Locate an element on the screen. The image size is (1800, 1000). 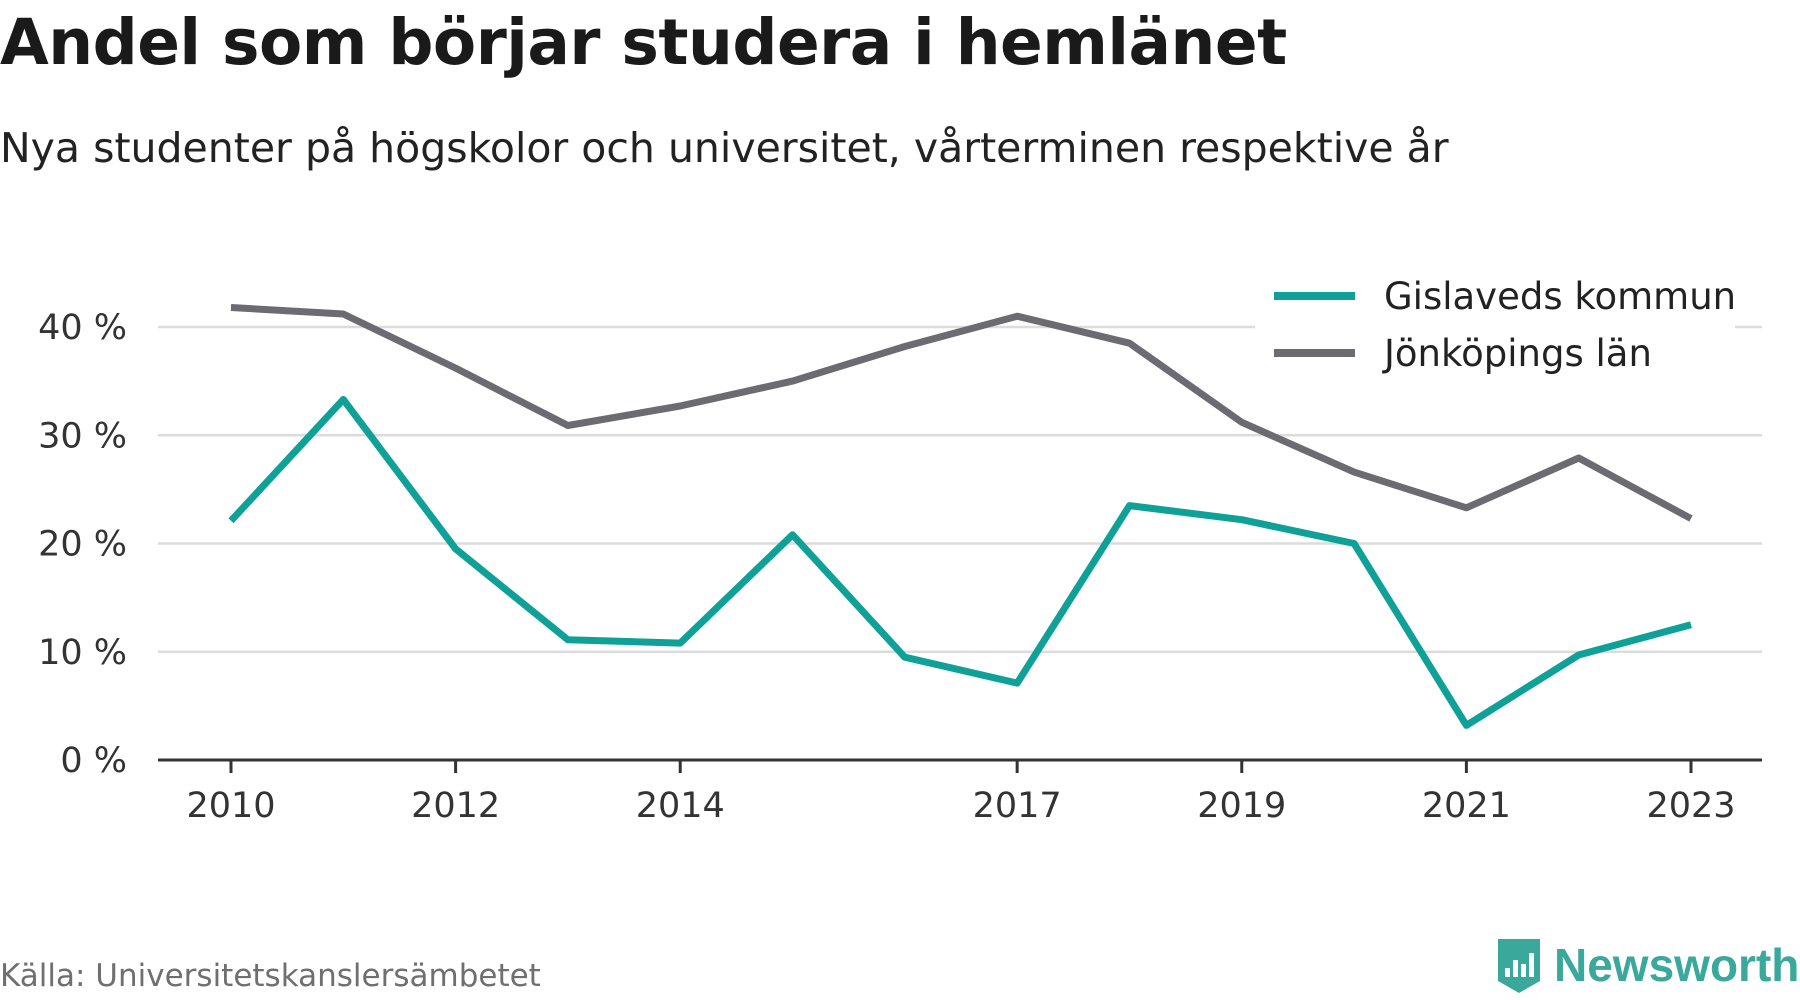
x-tick-label: 2010 is located at coordinates (230, 806).